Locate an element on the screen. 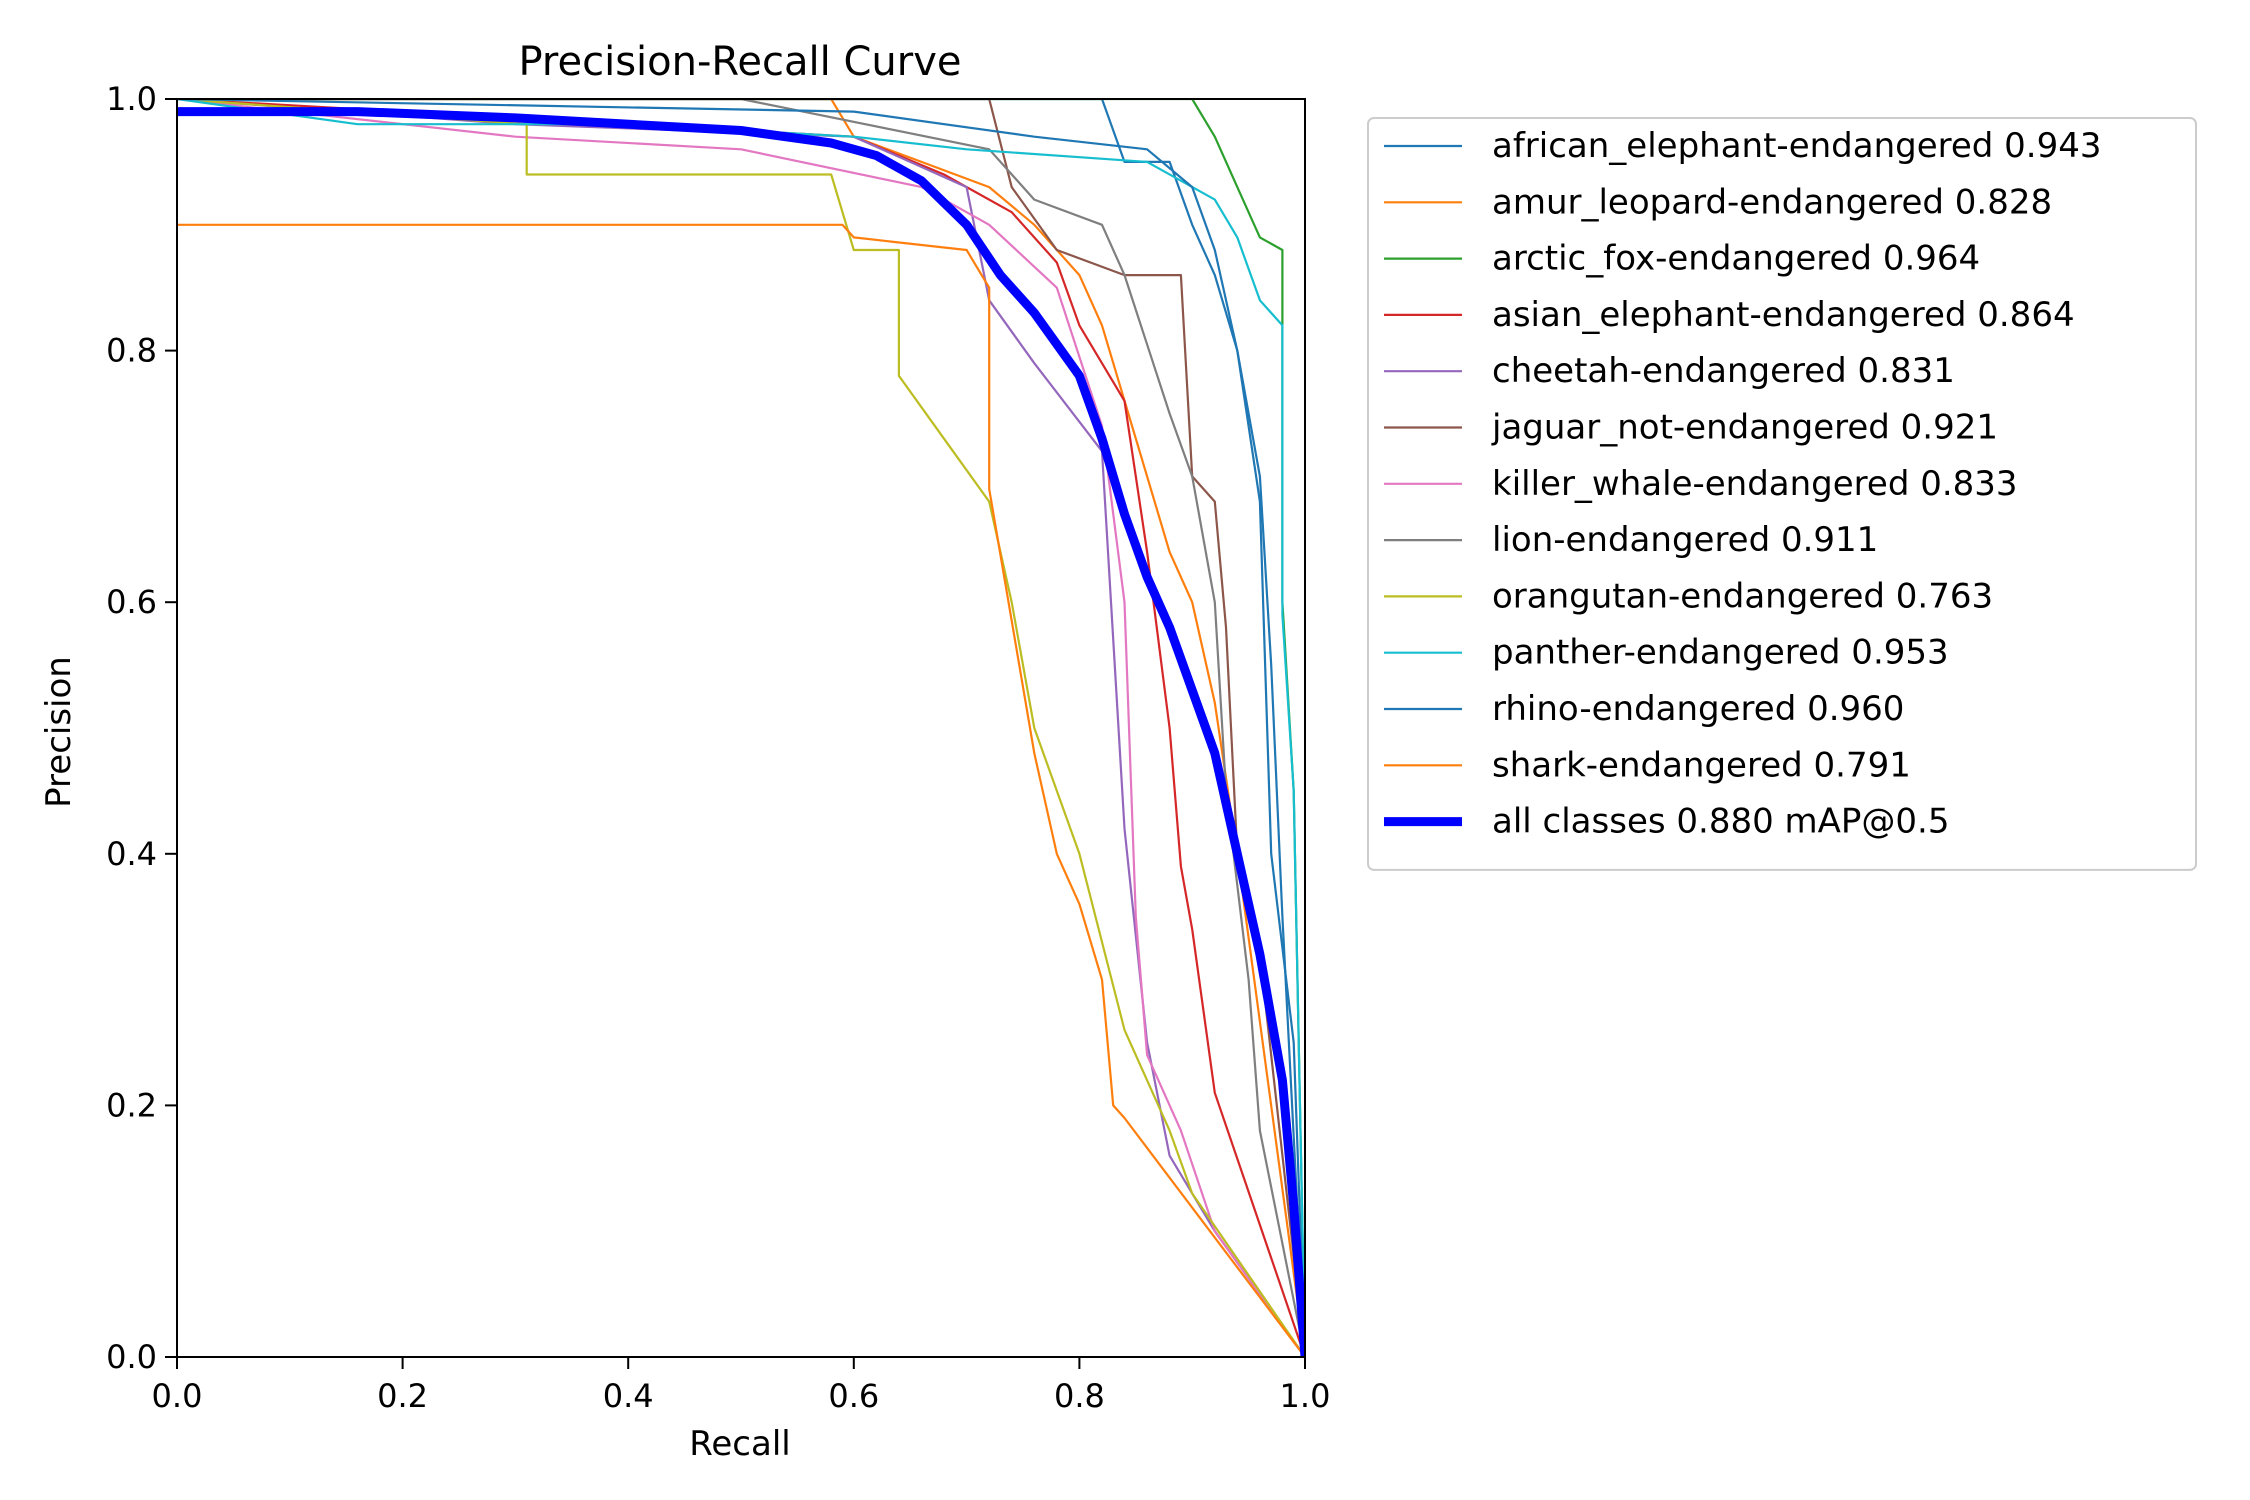  legend-label-10: rhino-endangered 0.960 is located at coordinates (1698, 709).